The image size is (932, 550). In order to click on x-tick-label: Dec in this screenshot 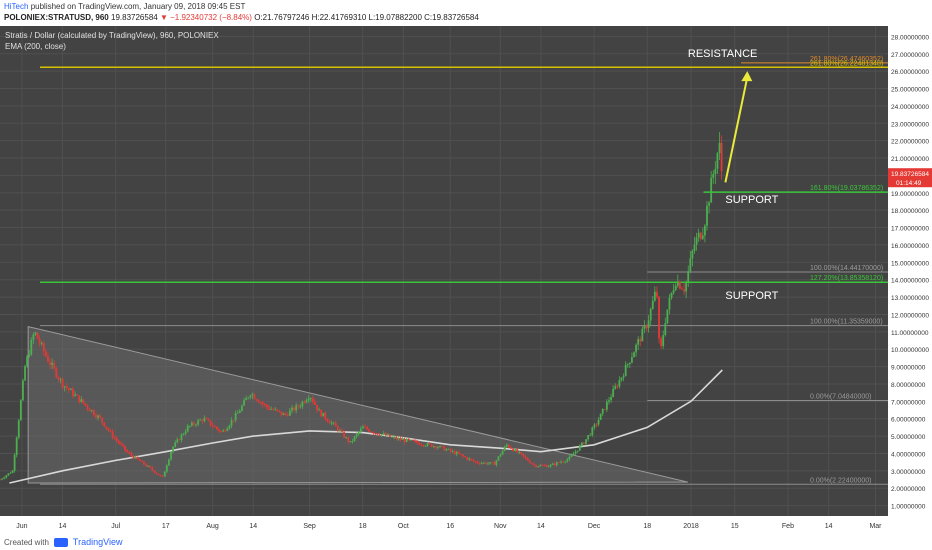, I will do `click(594, 526)`.